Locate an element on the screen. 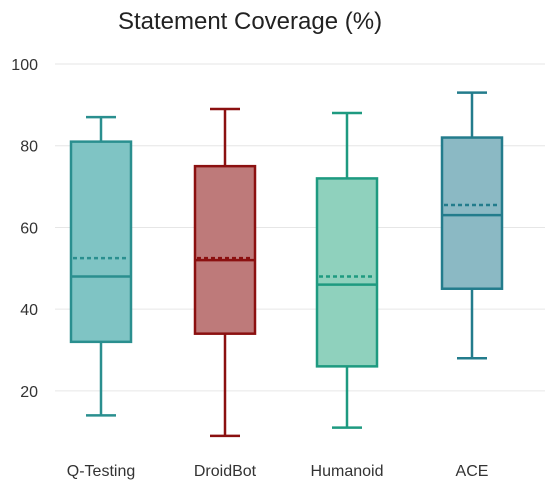 The width and height of the screenshot is (550, 493). box-droidbot is located at coordinates (225, 272).